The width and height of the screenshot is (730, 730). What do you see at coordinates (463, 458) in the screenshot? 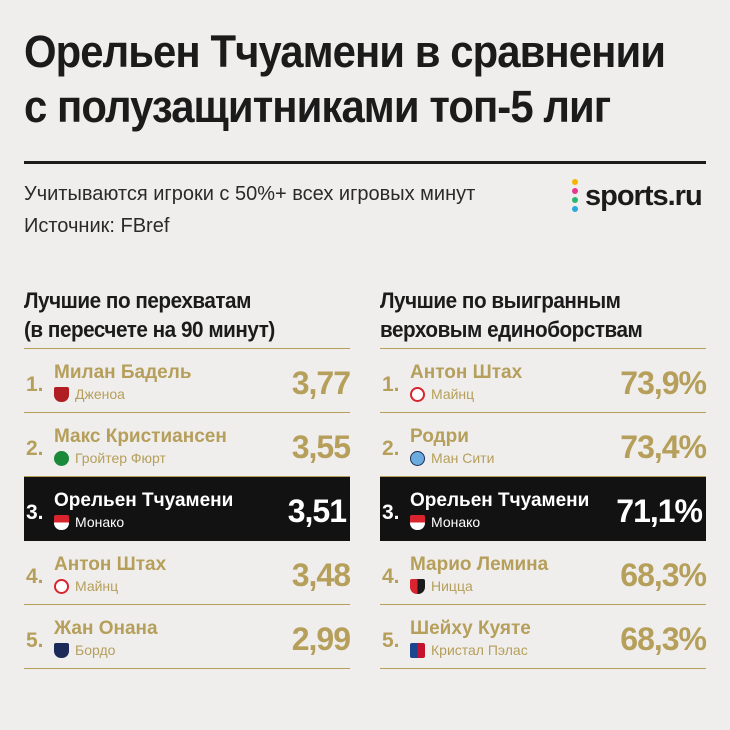
I see `club-name: Ман Сити` at bounding box center [463, 458].